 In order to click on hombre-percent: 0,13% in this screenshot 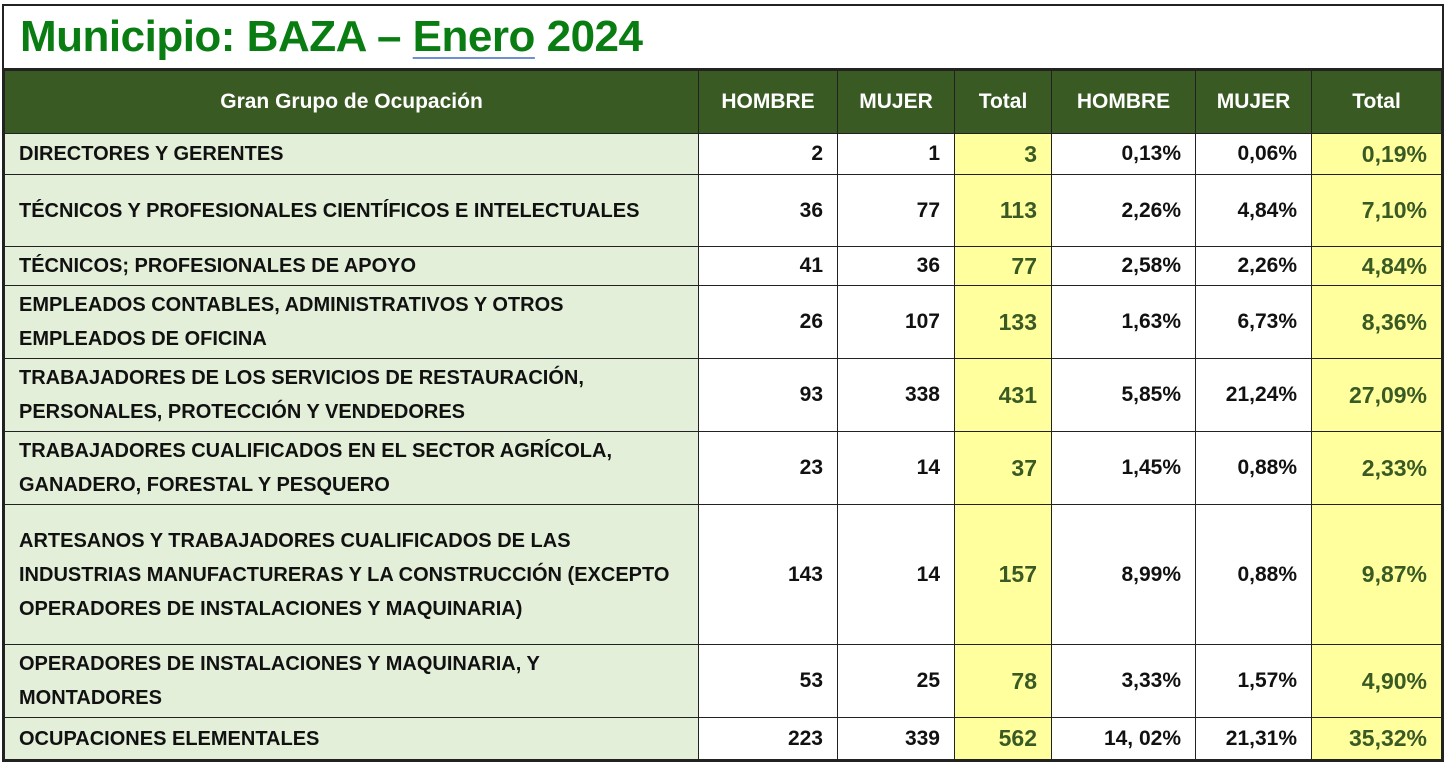, I will do `click(1123, 154)`.